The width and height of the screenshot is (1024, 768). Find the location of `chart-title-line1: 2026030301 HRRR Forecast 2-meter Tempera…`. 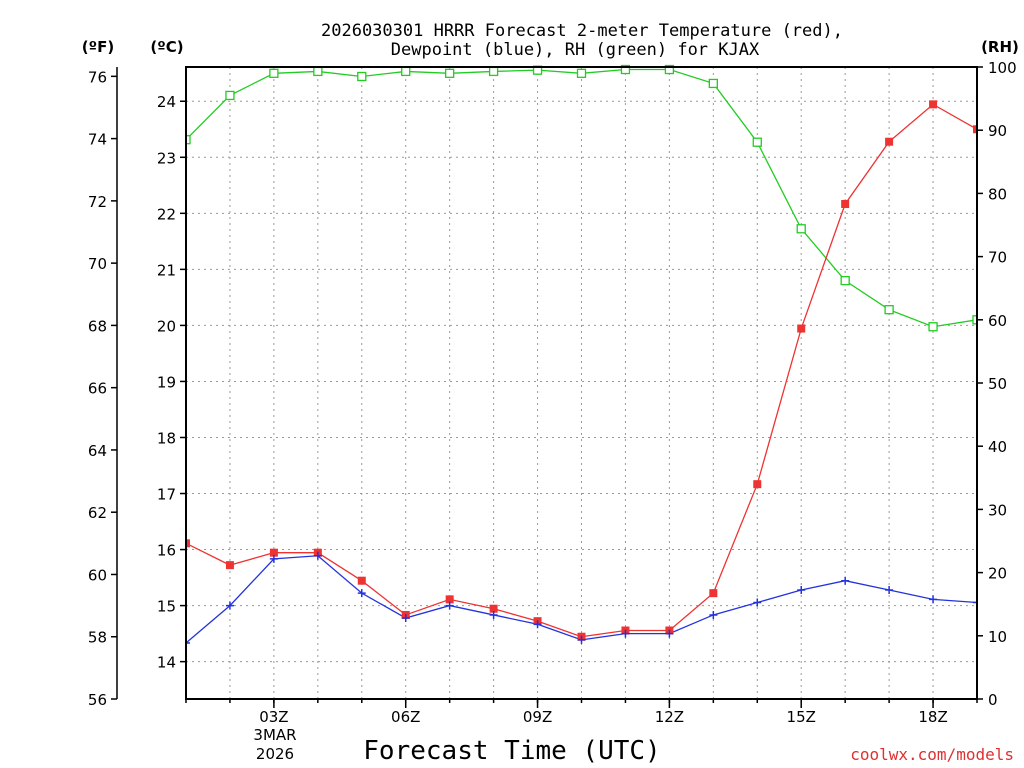

chart-title-line1: 2026030301 HRRR Forecast 2-meter Tempera… is located at coordinates (582, 31).